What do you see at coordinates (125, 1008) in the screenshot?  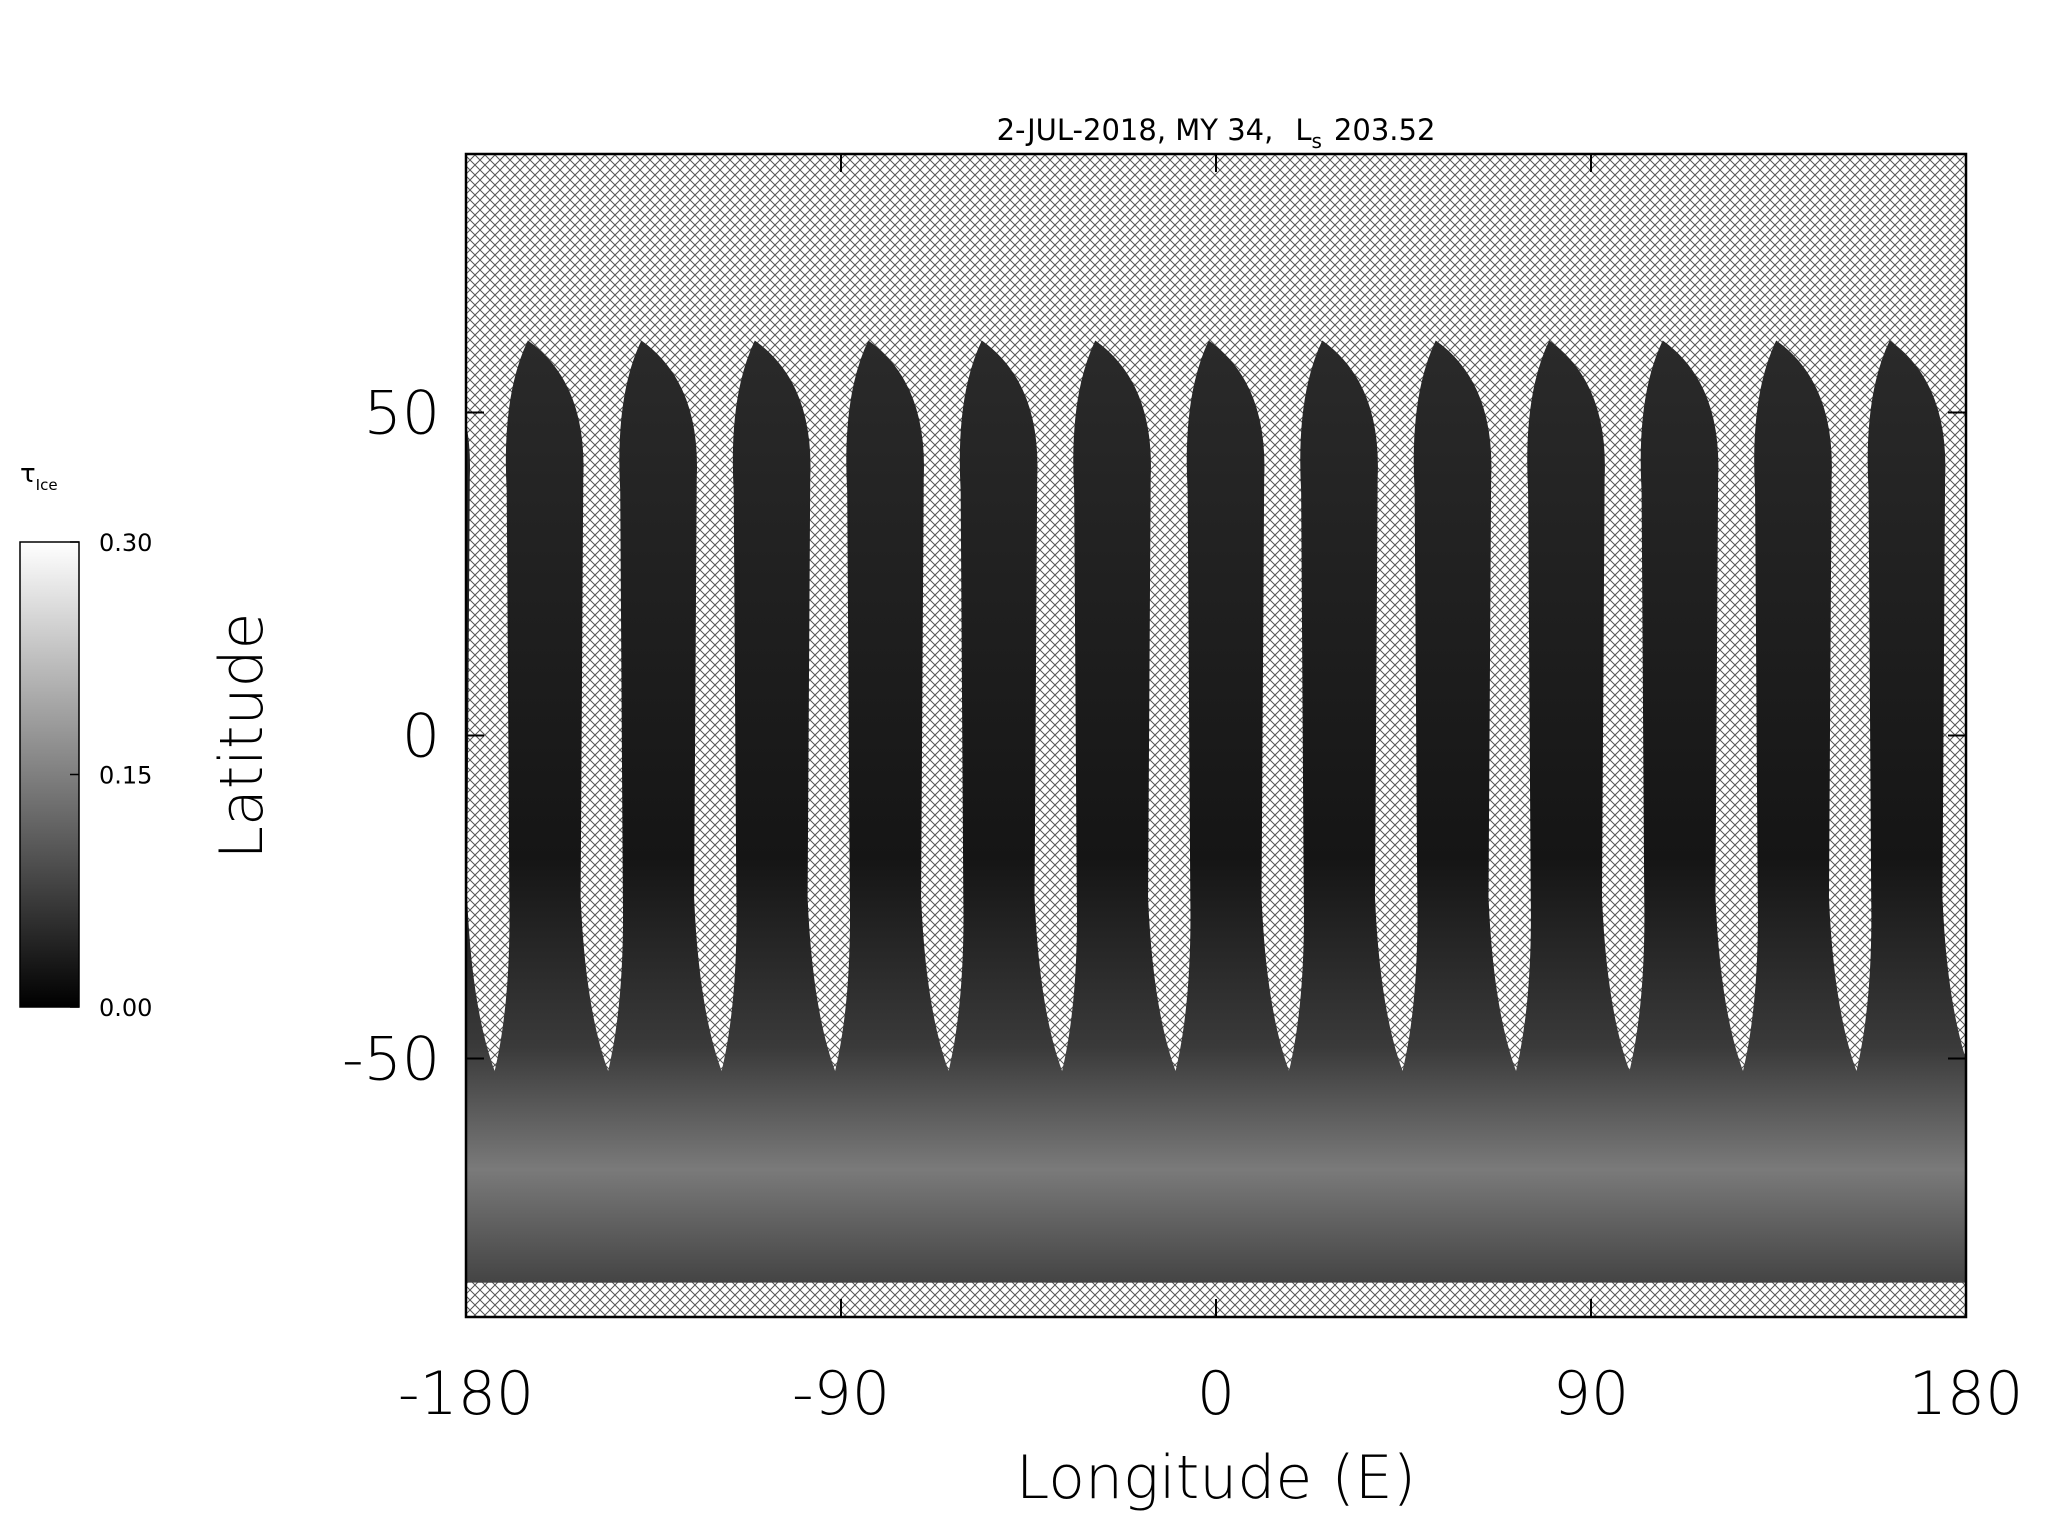 I see `colorbar-tick-label: 0.00` at bounding box center [125, 1008].